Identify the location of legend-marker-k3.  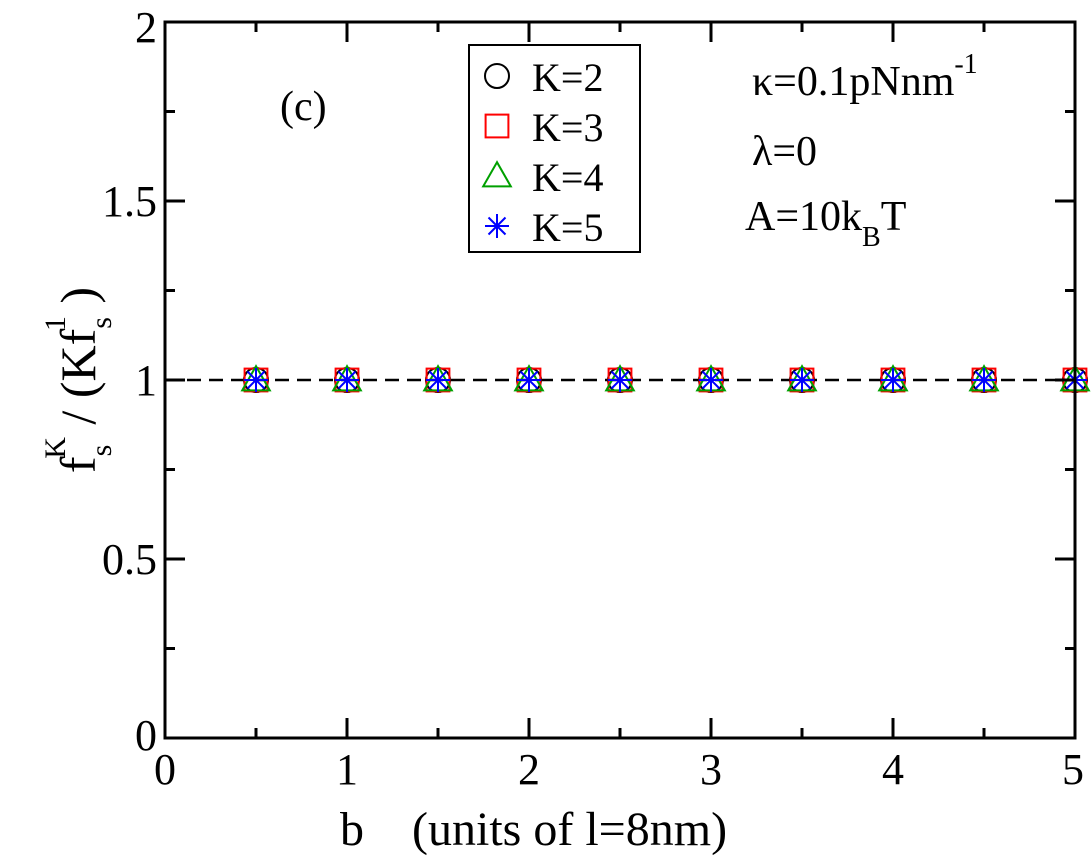
(497, 126).